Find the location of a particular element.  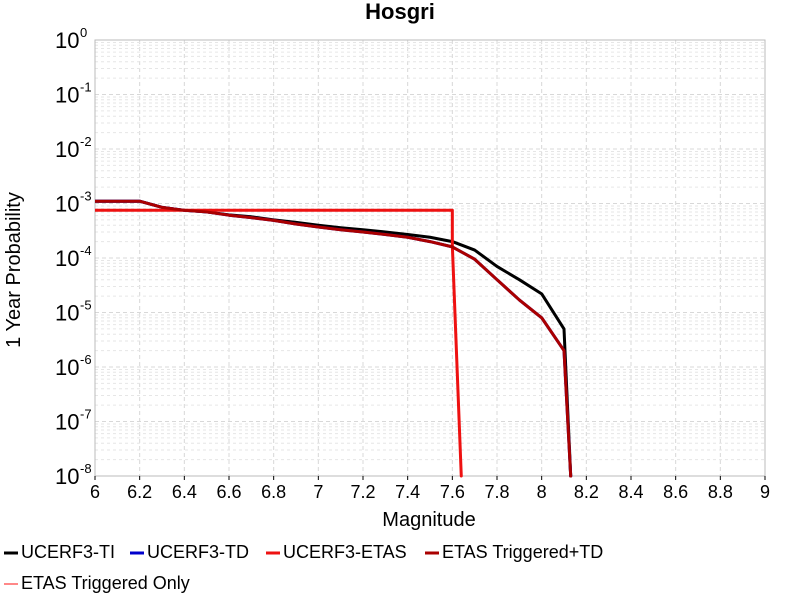

x-tick-label: 7.2 is located at coordinates (362, 492).